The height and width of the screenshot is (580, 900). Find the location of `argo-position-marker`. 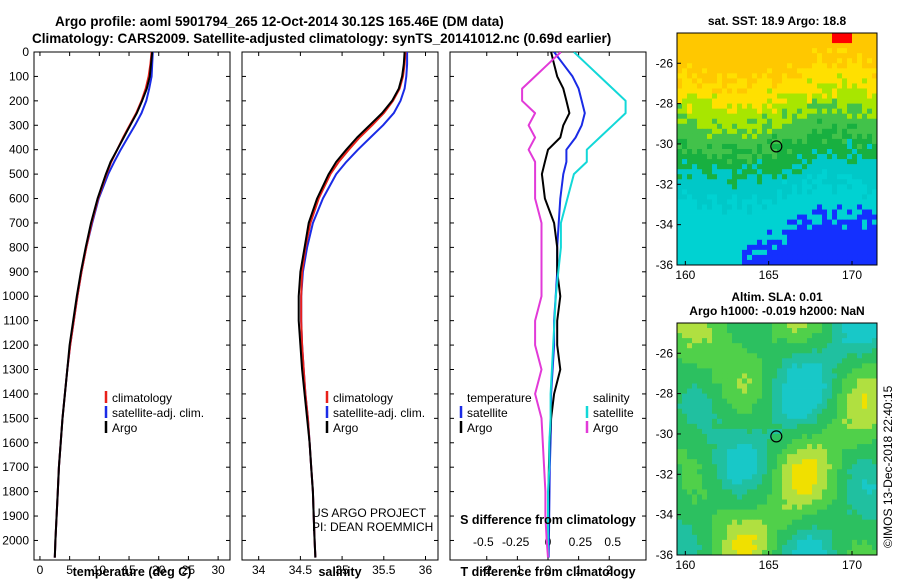

argo-position-marker is located at coordinates (776, 436).